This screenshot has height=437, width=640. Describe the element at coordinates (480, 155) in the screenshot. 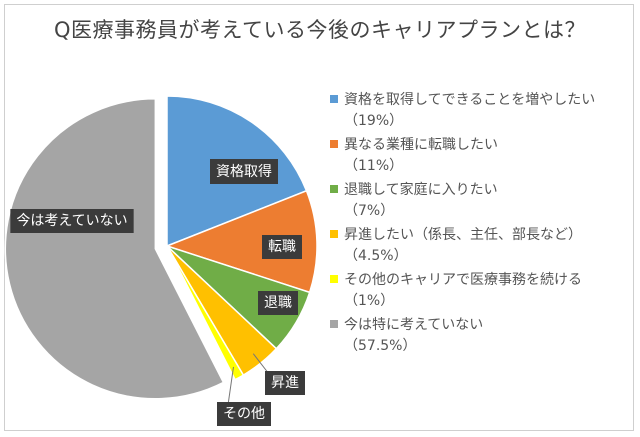

I see `legend-item: 異なる業種に転職したい （11%）` at that location.